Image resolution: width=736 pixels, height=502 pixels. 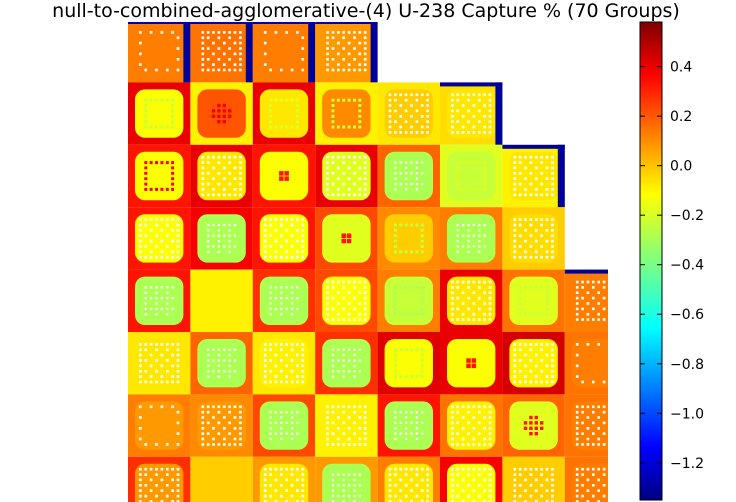 What do you see at coordinates (284, 113) in the screenshot?
I see `assembly-r1-c2` at bounding box center [284, 113].